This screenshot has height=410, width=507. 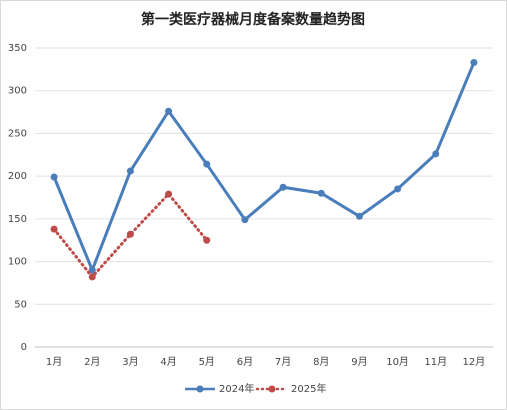 I want to click on y-tick-label: 200, so click(x=17, y=176).